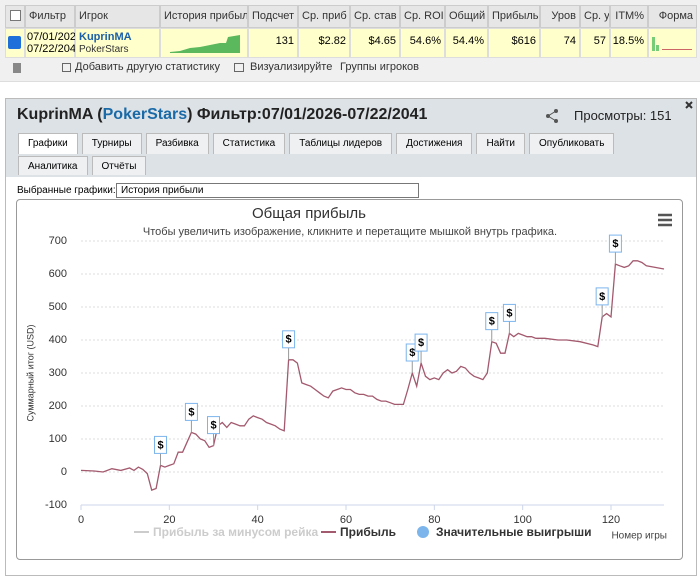 Image resolution: width=700 pixels, height=576 pixels. I want to click on y-axis-label: Суммарный итог (USD), so click(30, 372).